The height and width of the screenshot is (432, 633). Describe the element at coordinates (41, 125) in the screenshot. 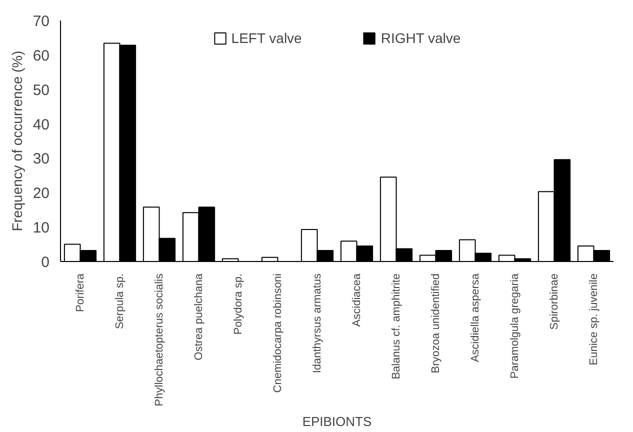

I see `y-tick-label: 40` at that location.